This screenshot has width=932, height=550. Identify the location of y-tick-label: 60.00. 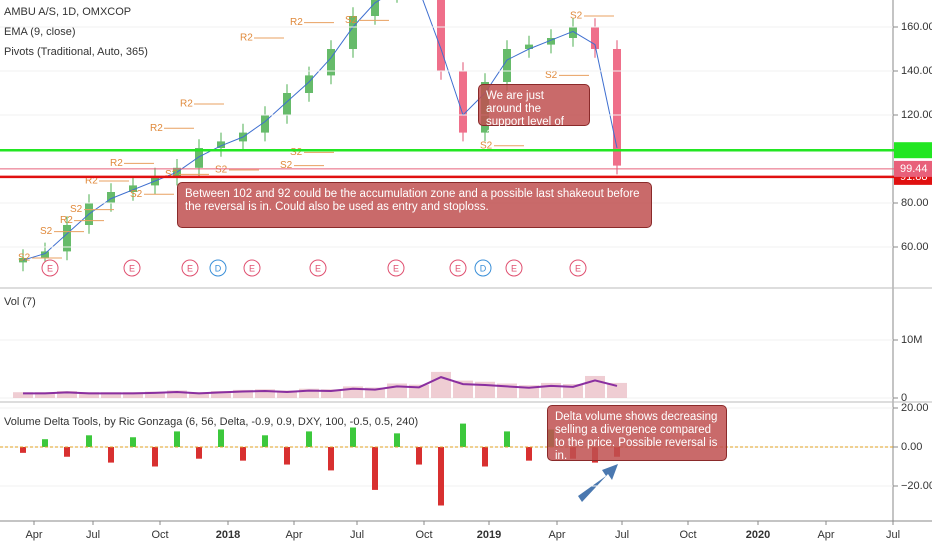
(915, 247).